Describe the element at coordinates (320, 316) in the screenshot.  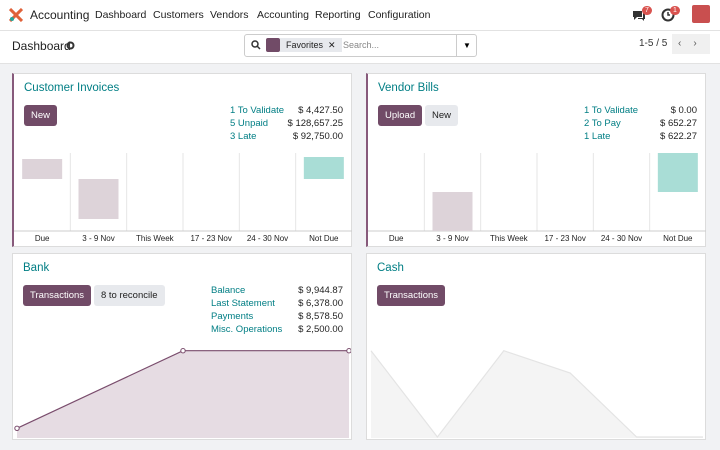
I see `stat-value: $ 8,578.50` at that location.